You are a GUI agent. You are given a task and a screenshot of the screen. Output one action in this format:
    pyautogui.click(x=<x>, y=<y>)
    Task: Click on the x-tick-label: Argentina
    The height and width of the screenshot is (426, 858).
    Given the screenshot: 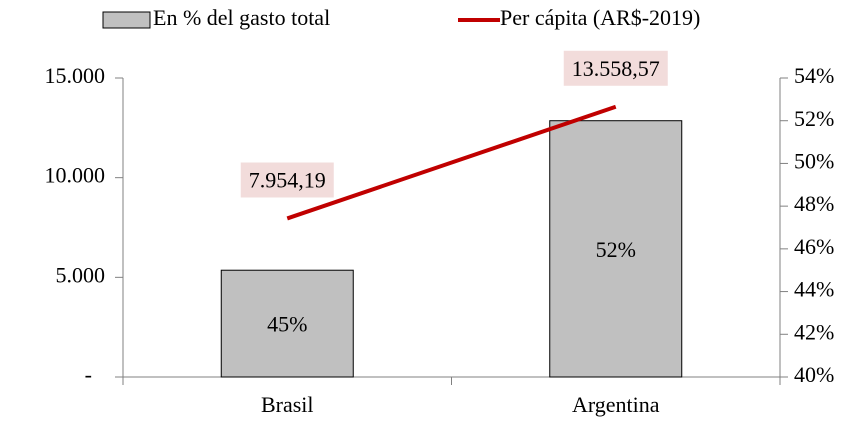 What is the action you would take?
    pyautogui.click(x=616, y=404)
    